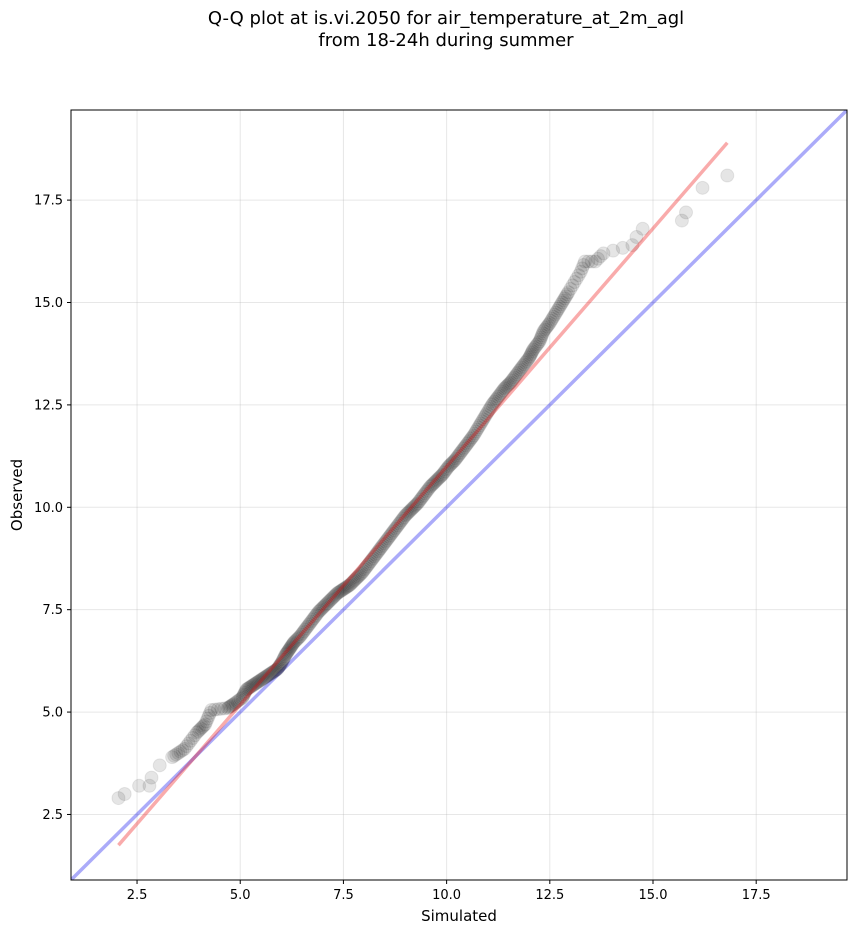  Describe the element at coordinates (343, 895) in the screenshot. I see `x-tick-label: 7.5` at that location.